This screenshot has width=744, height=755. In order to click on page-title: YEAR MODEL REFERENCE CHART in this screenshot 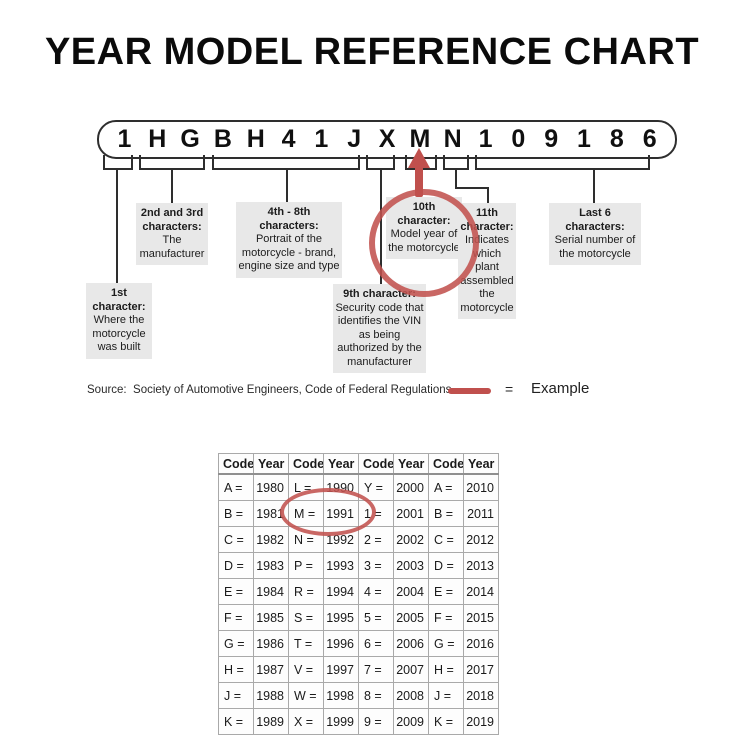, I will do `click(372, 52)`.